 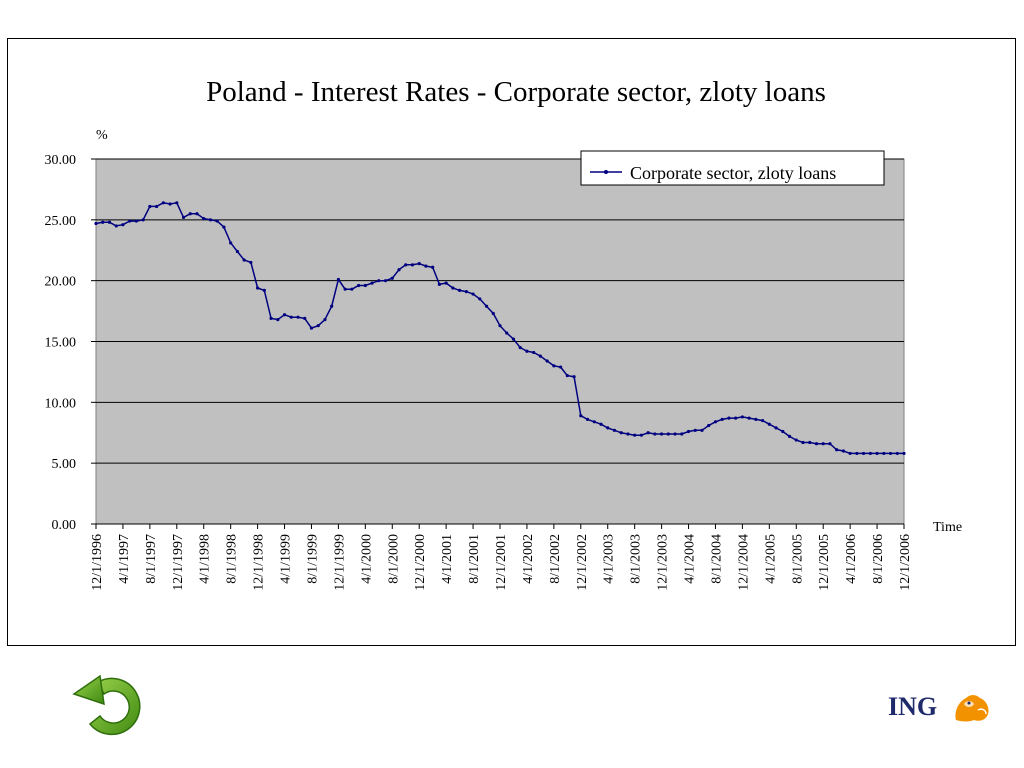 What do you see at coordinates (151, 559) in the screenshot?
I see `x-tick-label: 8/1/1997` at bounding box center [151, 559].